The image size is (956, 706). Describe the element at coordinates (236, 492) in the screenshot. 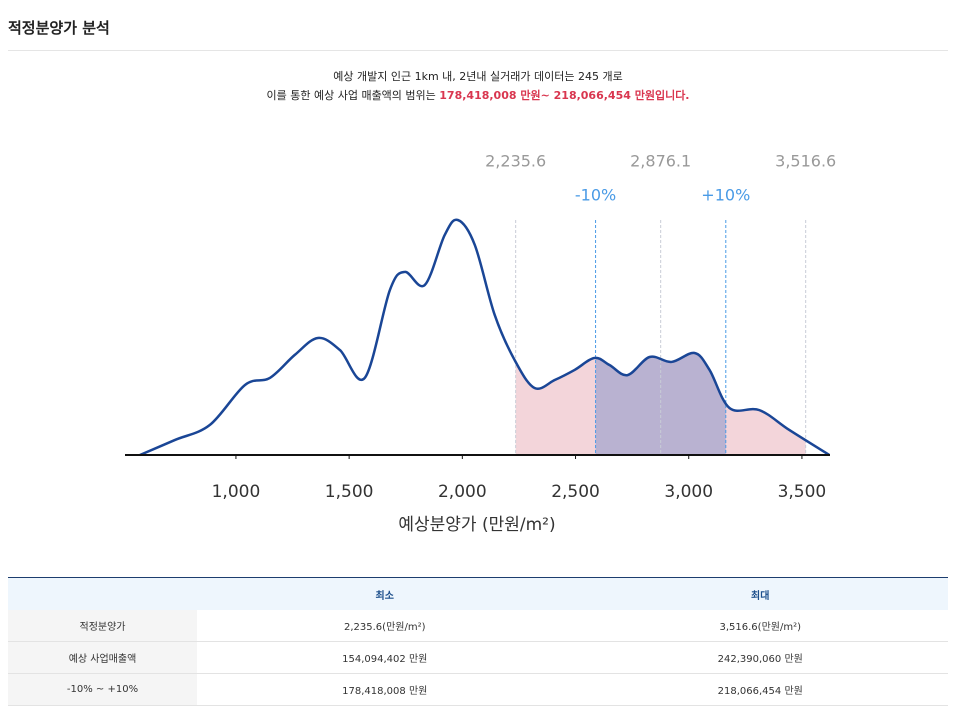

I see `x-tick-label: 1,000` at that location.